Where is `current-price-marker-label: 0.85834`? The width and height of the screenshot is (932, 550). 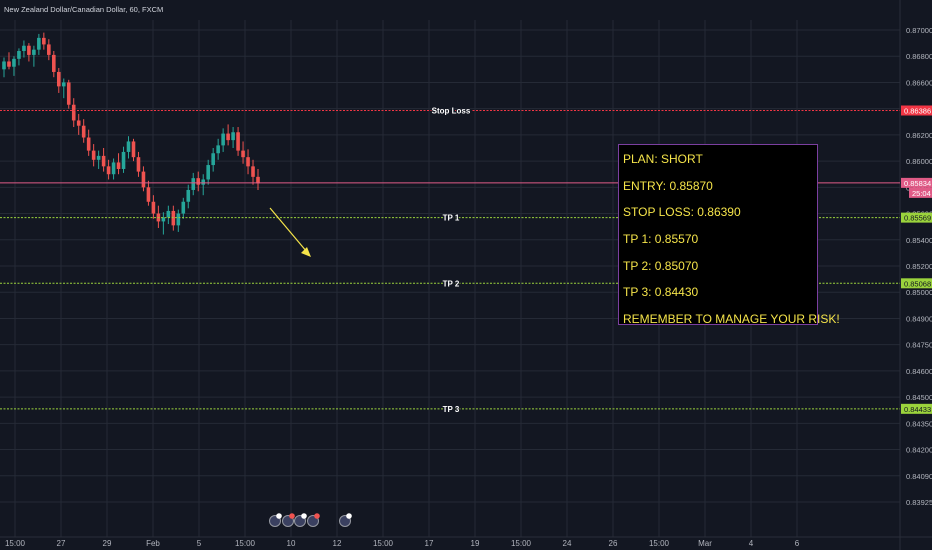 current-price-marker-label: 0.85834 is located at coordinates (917, 183).